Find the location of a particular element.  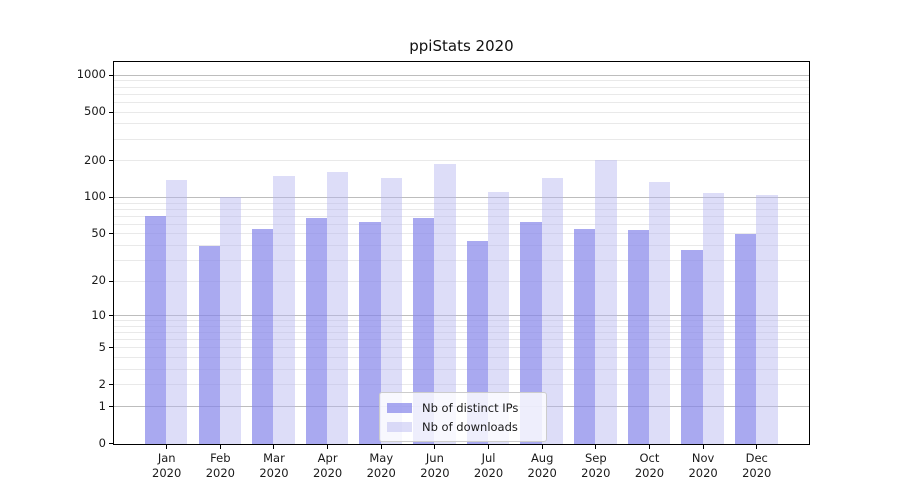

x-tick-label: Jun 2020 is located at coordinates (435, 466).